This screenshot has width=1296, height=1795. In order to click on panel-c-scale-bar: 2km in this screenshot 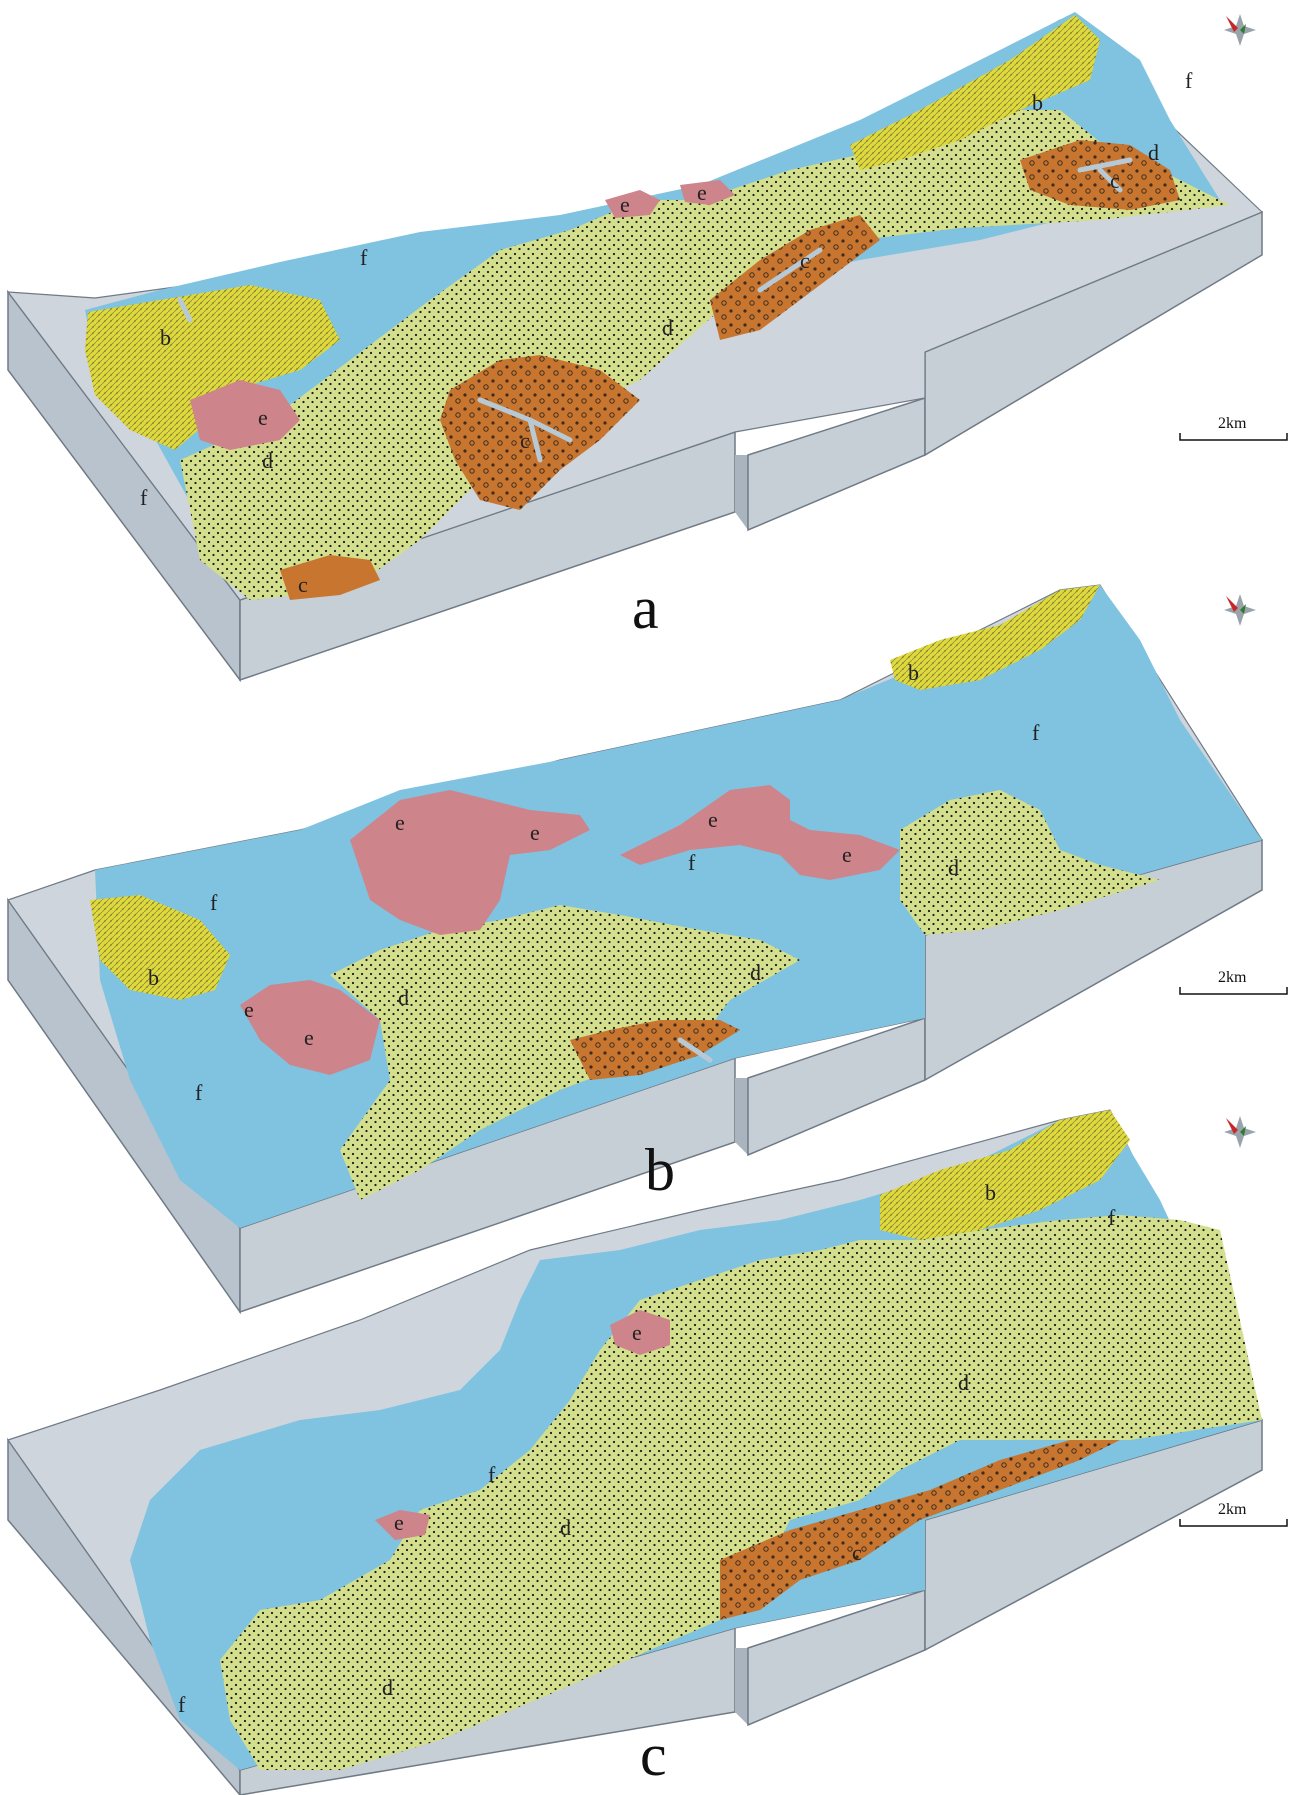, I will do `click(1233, 1514)`.